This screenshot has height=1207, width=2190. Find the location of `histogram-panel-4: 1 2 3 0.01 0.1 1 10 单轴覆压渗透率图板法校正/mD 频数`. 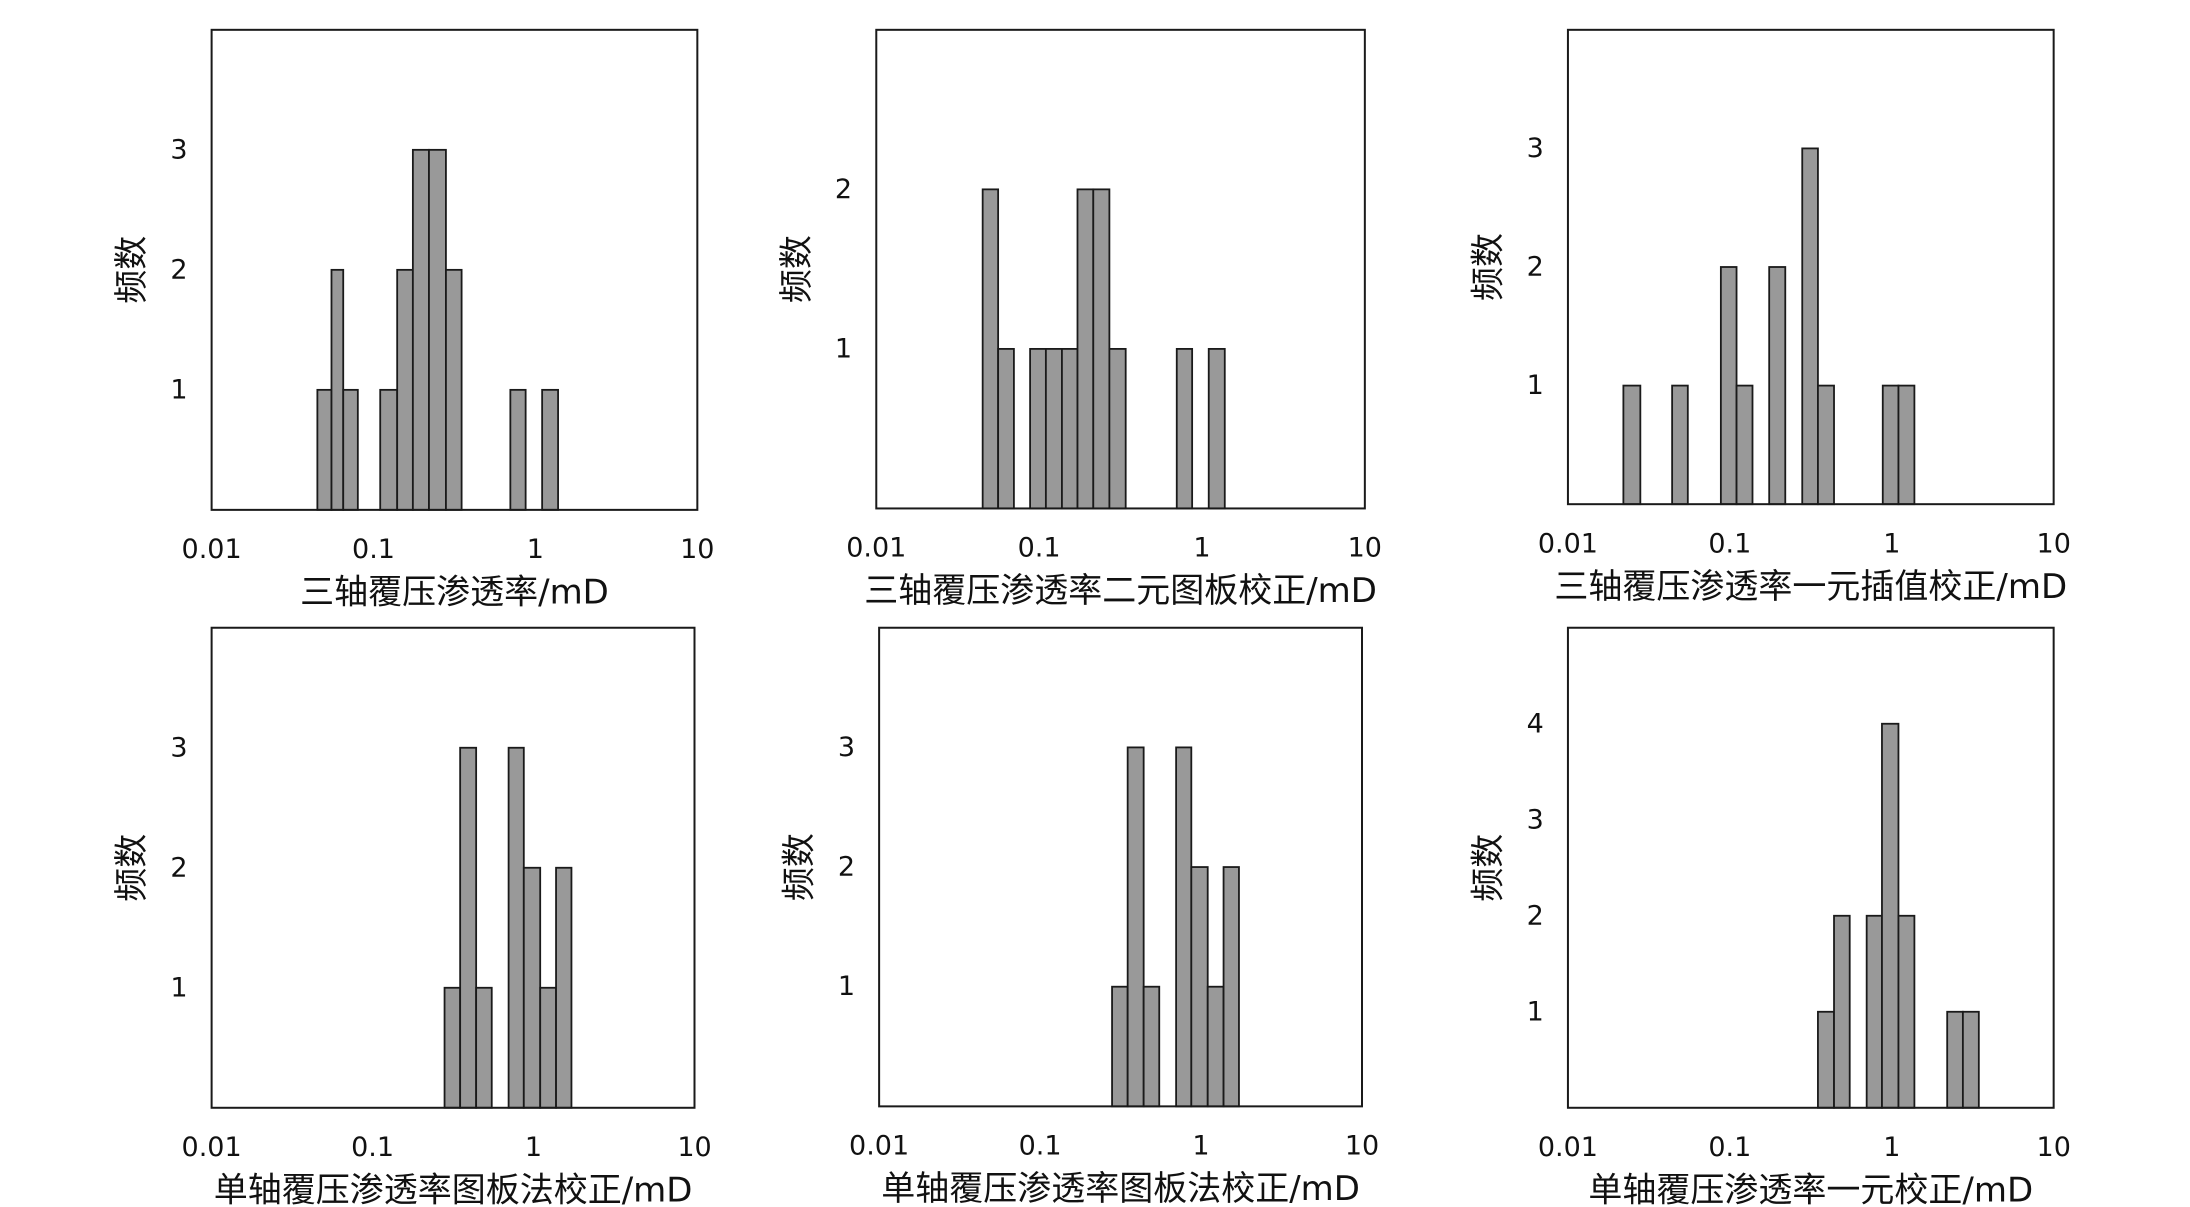

histogram-panel-4: 1 2 3 0.01 0.1 1 10 单轴覆压渗透率图板法校正/mD 频数 is located at coordinates (412, 916).